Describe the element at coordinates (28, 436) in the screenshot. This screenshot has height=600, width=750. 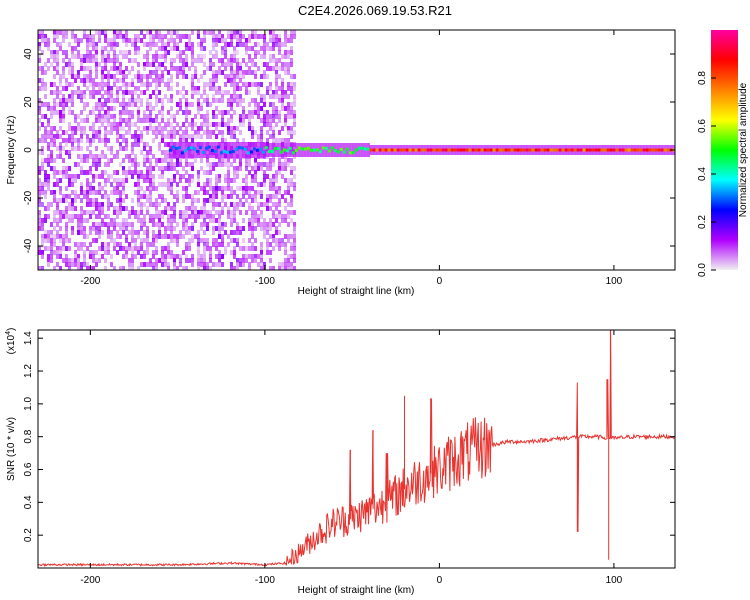
I see `y-tick-label: 0.8` at that location.